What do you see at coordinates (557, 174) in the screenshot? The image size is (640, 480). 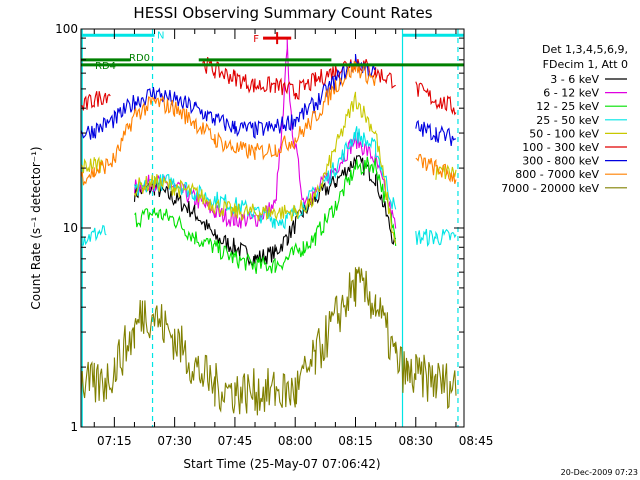 I see `legend-label-8: 800 - 7000 keV` at bounding box center [557, 174].